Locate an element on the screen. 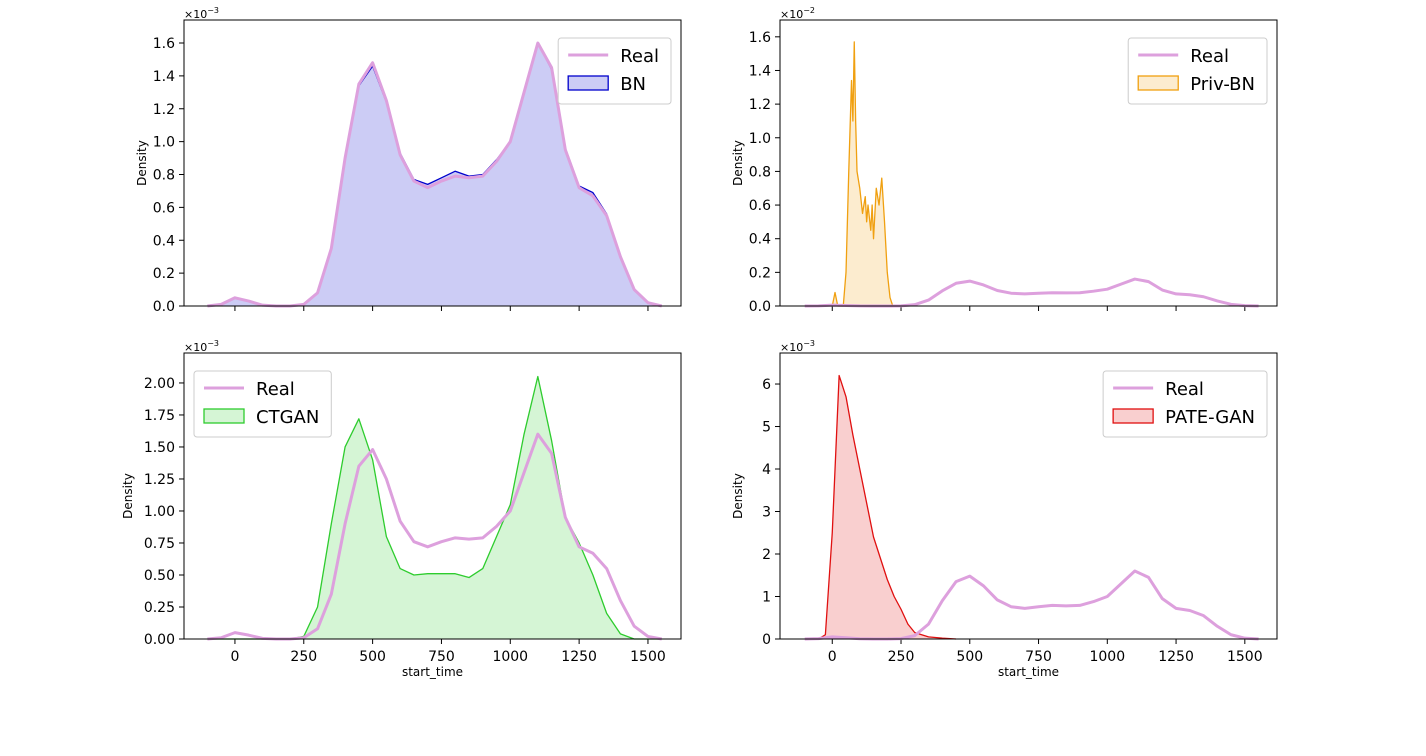 Image resolution: width=1426 pixels, height=756 pixels. density-line is located at coordinates (862, 174).